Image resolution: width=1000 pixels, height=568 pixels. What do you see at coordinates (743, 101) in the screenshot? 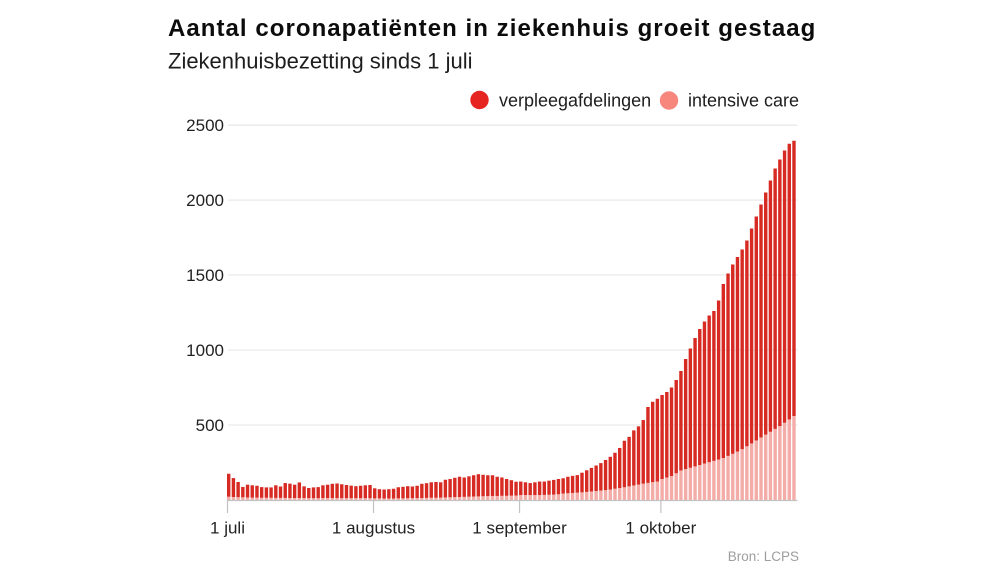
I see `svg-text: intensive care` at bounding box center [743, 101].